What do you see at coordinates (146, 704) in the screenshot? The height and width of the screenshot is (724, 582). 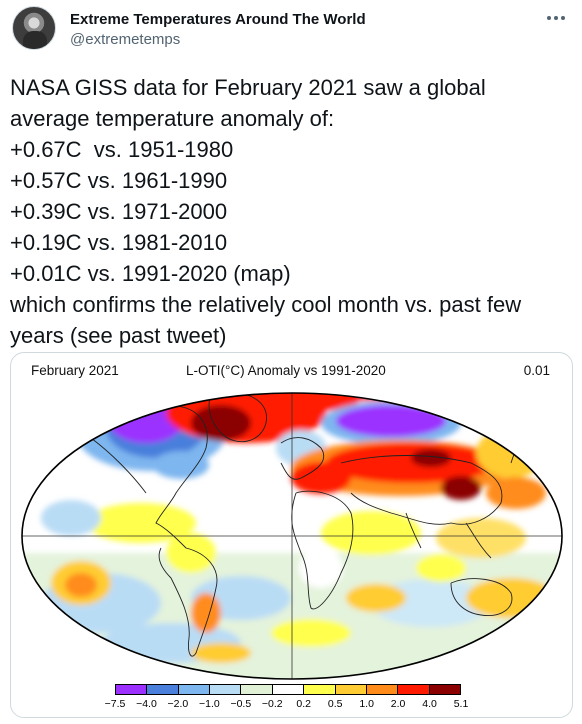 I see `legend-label: −4.0` at bounding box center [146, 704].